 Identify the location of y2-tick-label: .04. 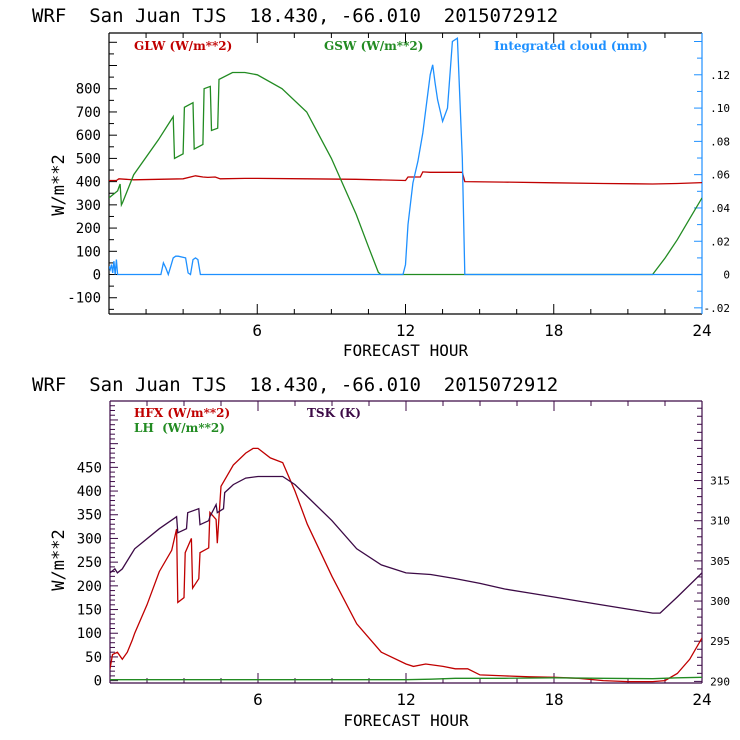
(720, 208).